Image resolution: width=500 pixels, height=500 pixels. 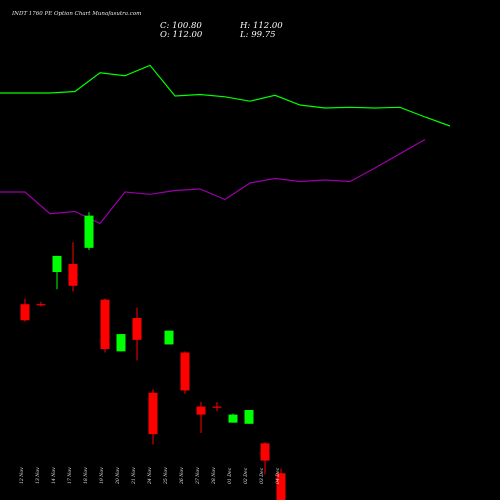 What do you see at coordinates (261, 26) in the screenshot?
I see `high-readout: H: 112.00` at bounding box center [261, 26].